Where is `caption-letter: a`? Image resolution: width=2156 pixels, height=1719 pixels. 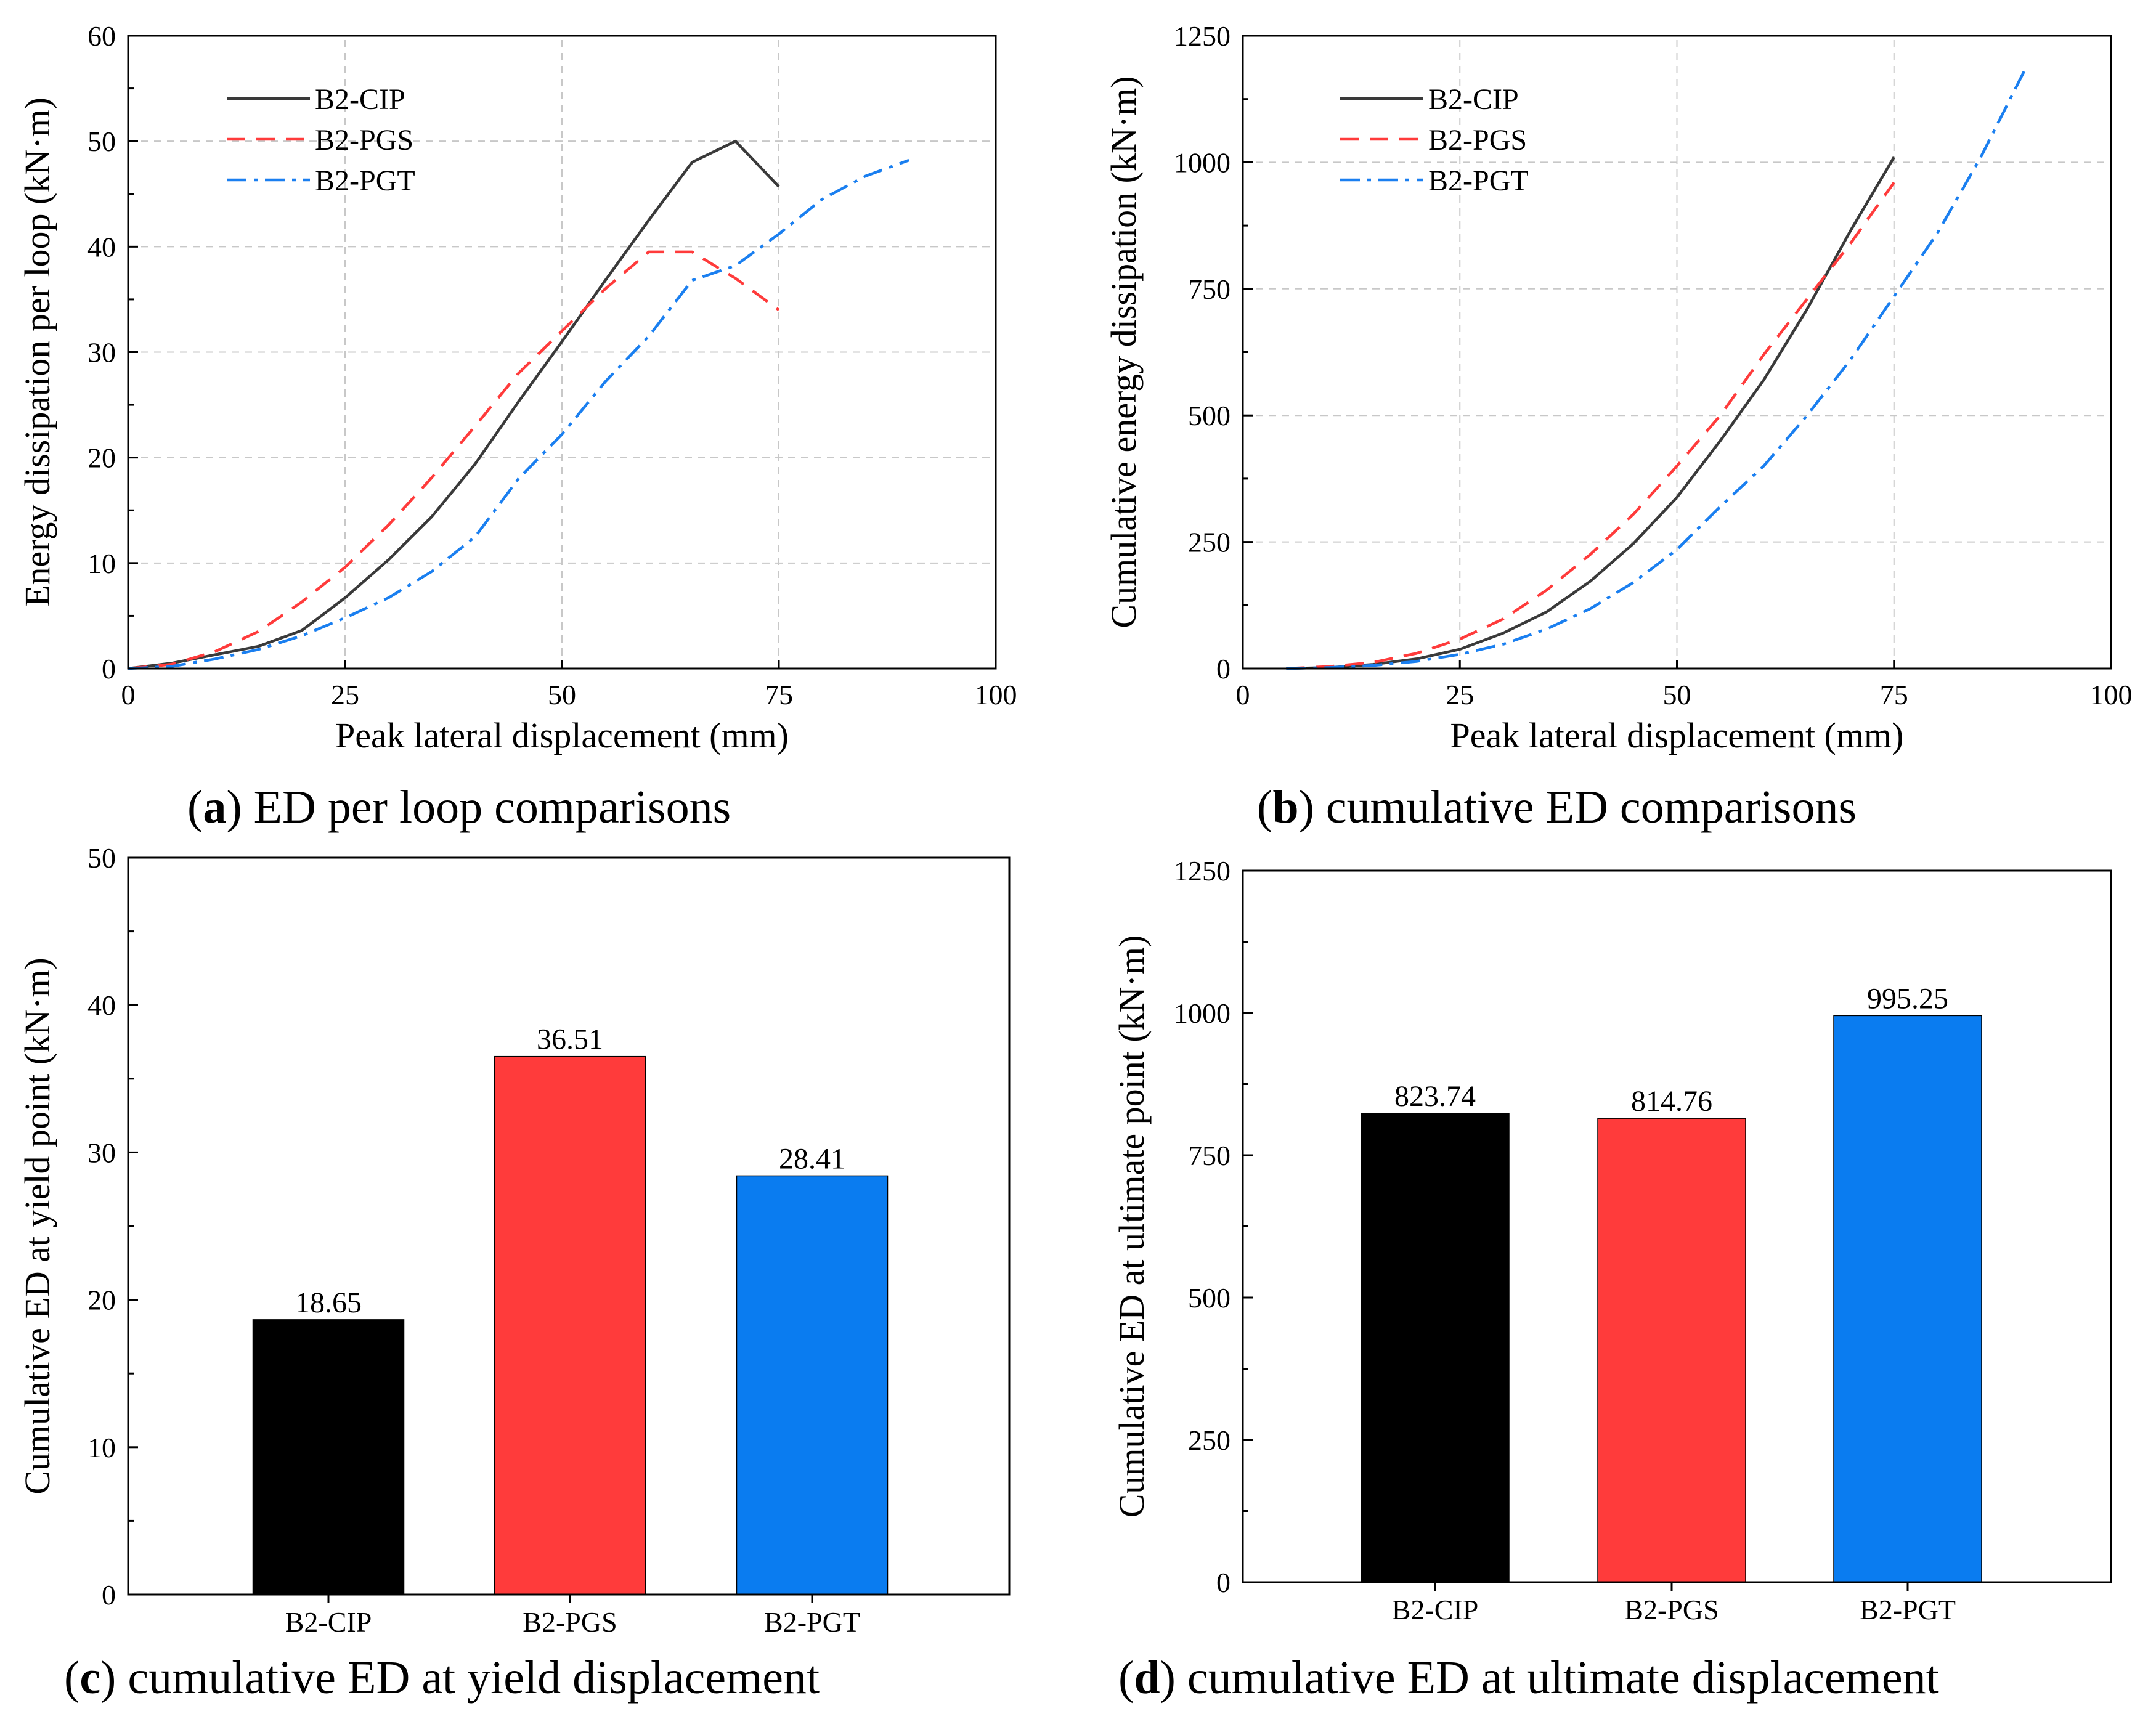 caption-letter: a is located at coordinates (214, 807).